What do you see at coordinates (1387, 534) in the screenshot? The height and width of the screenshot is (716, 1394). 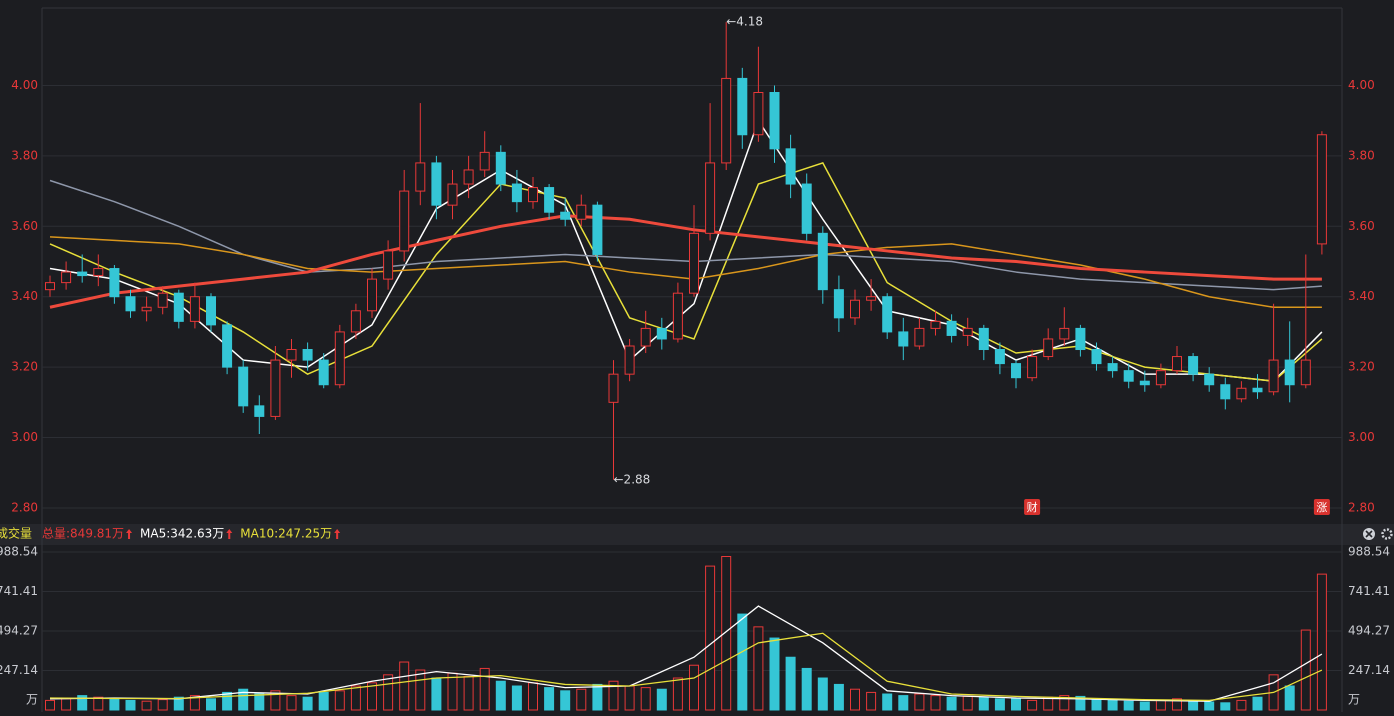 I see `settings-button` at bounding box center [1387, 534].